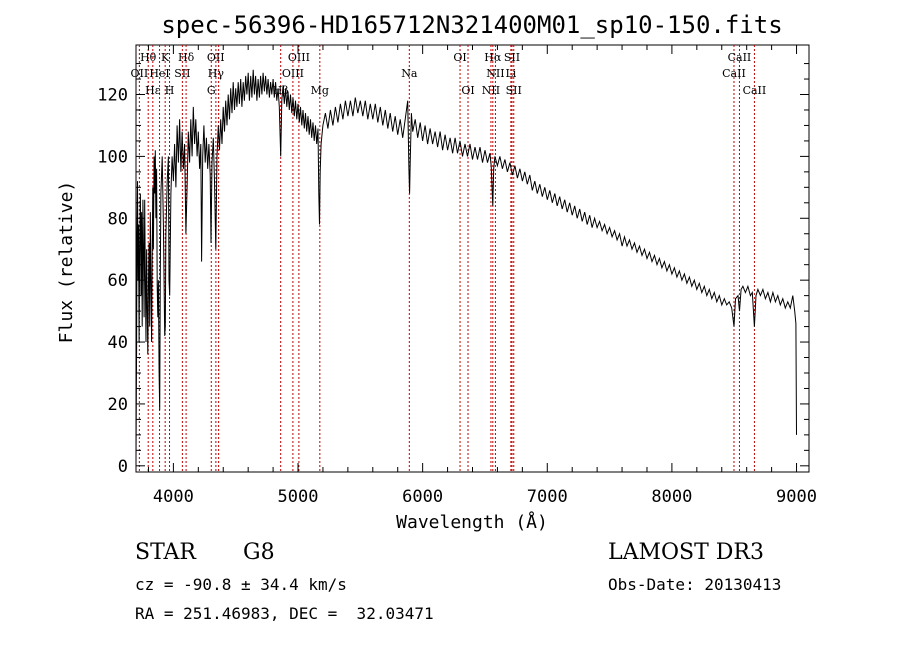 The height and width of the screenshot is (649, 900). I want to click on spectral-line-label: Hδ, so click(186, 57).